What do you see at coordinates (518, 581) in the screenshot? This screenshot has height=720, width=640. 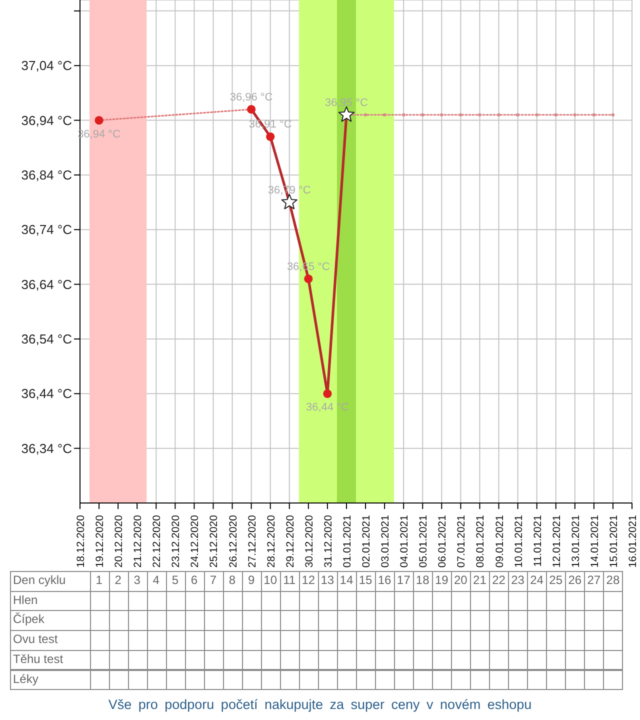 I see `x2-tick-label: 23` at bounding box center [518, 581].